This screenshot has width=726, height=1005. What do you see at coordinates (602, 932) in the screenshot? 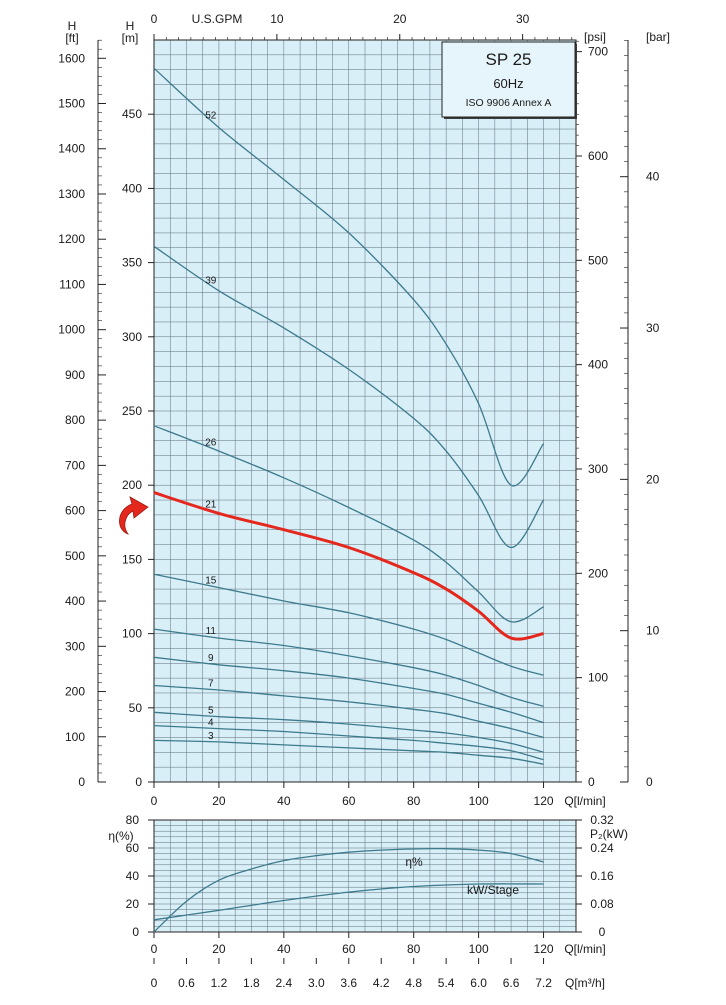
I see `p2-tick-label: 0` at bounding box center [602, 932].